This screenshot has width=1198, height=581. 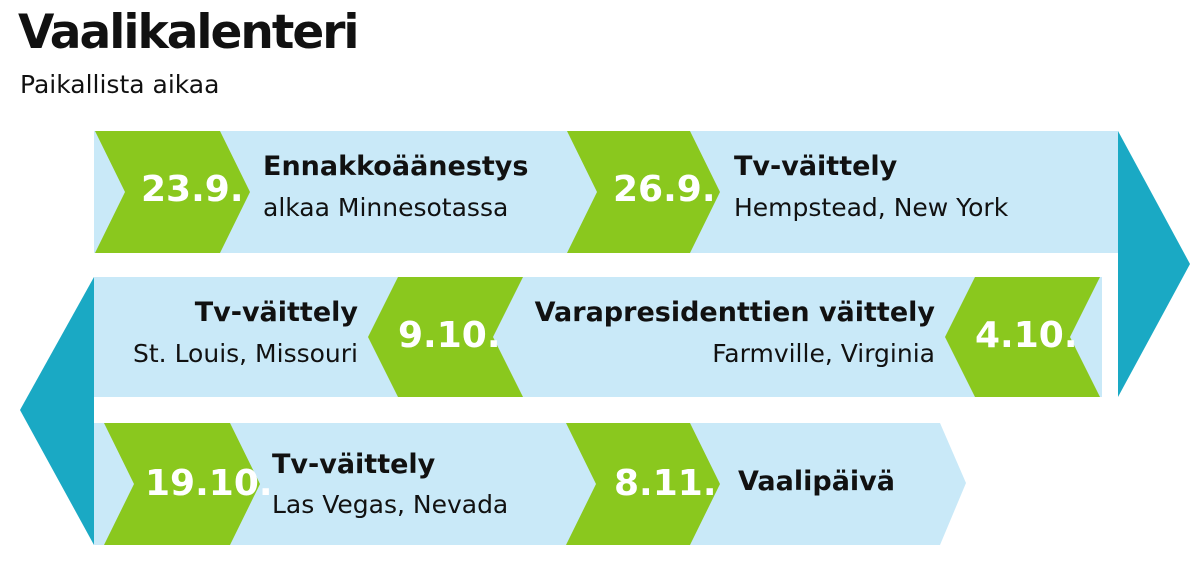 What do you see at coordinates (1154, 264) in the screenshot?
I see `turn-arrow-right` at bounding box center [1154, 264].